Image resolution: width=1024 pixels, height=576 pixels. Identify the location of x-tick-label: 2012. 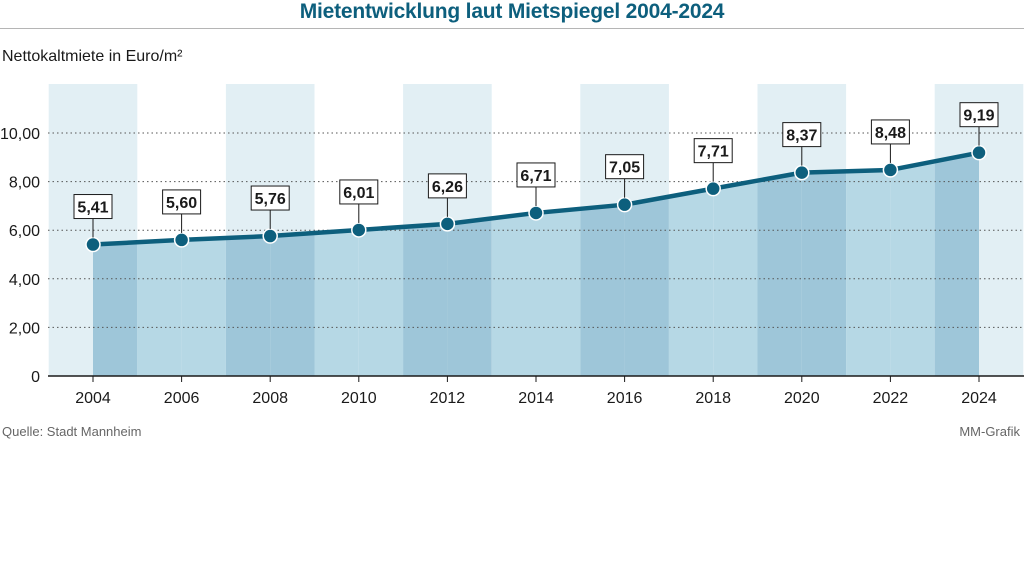
(448, 398).